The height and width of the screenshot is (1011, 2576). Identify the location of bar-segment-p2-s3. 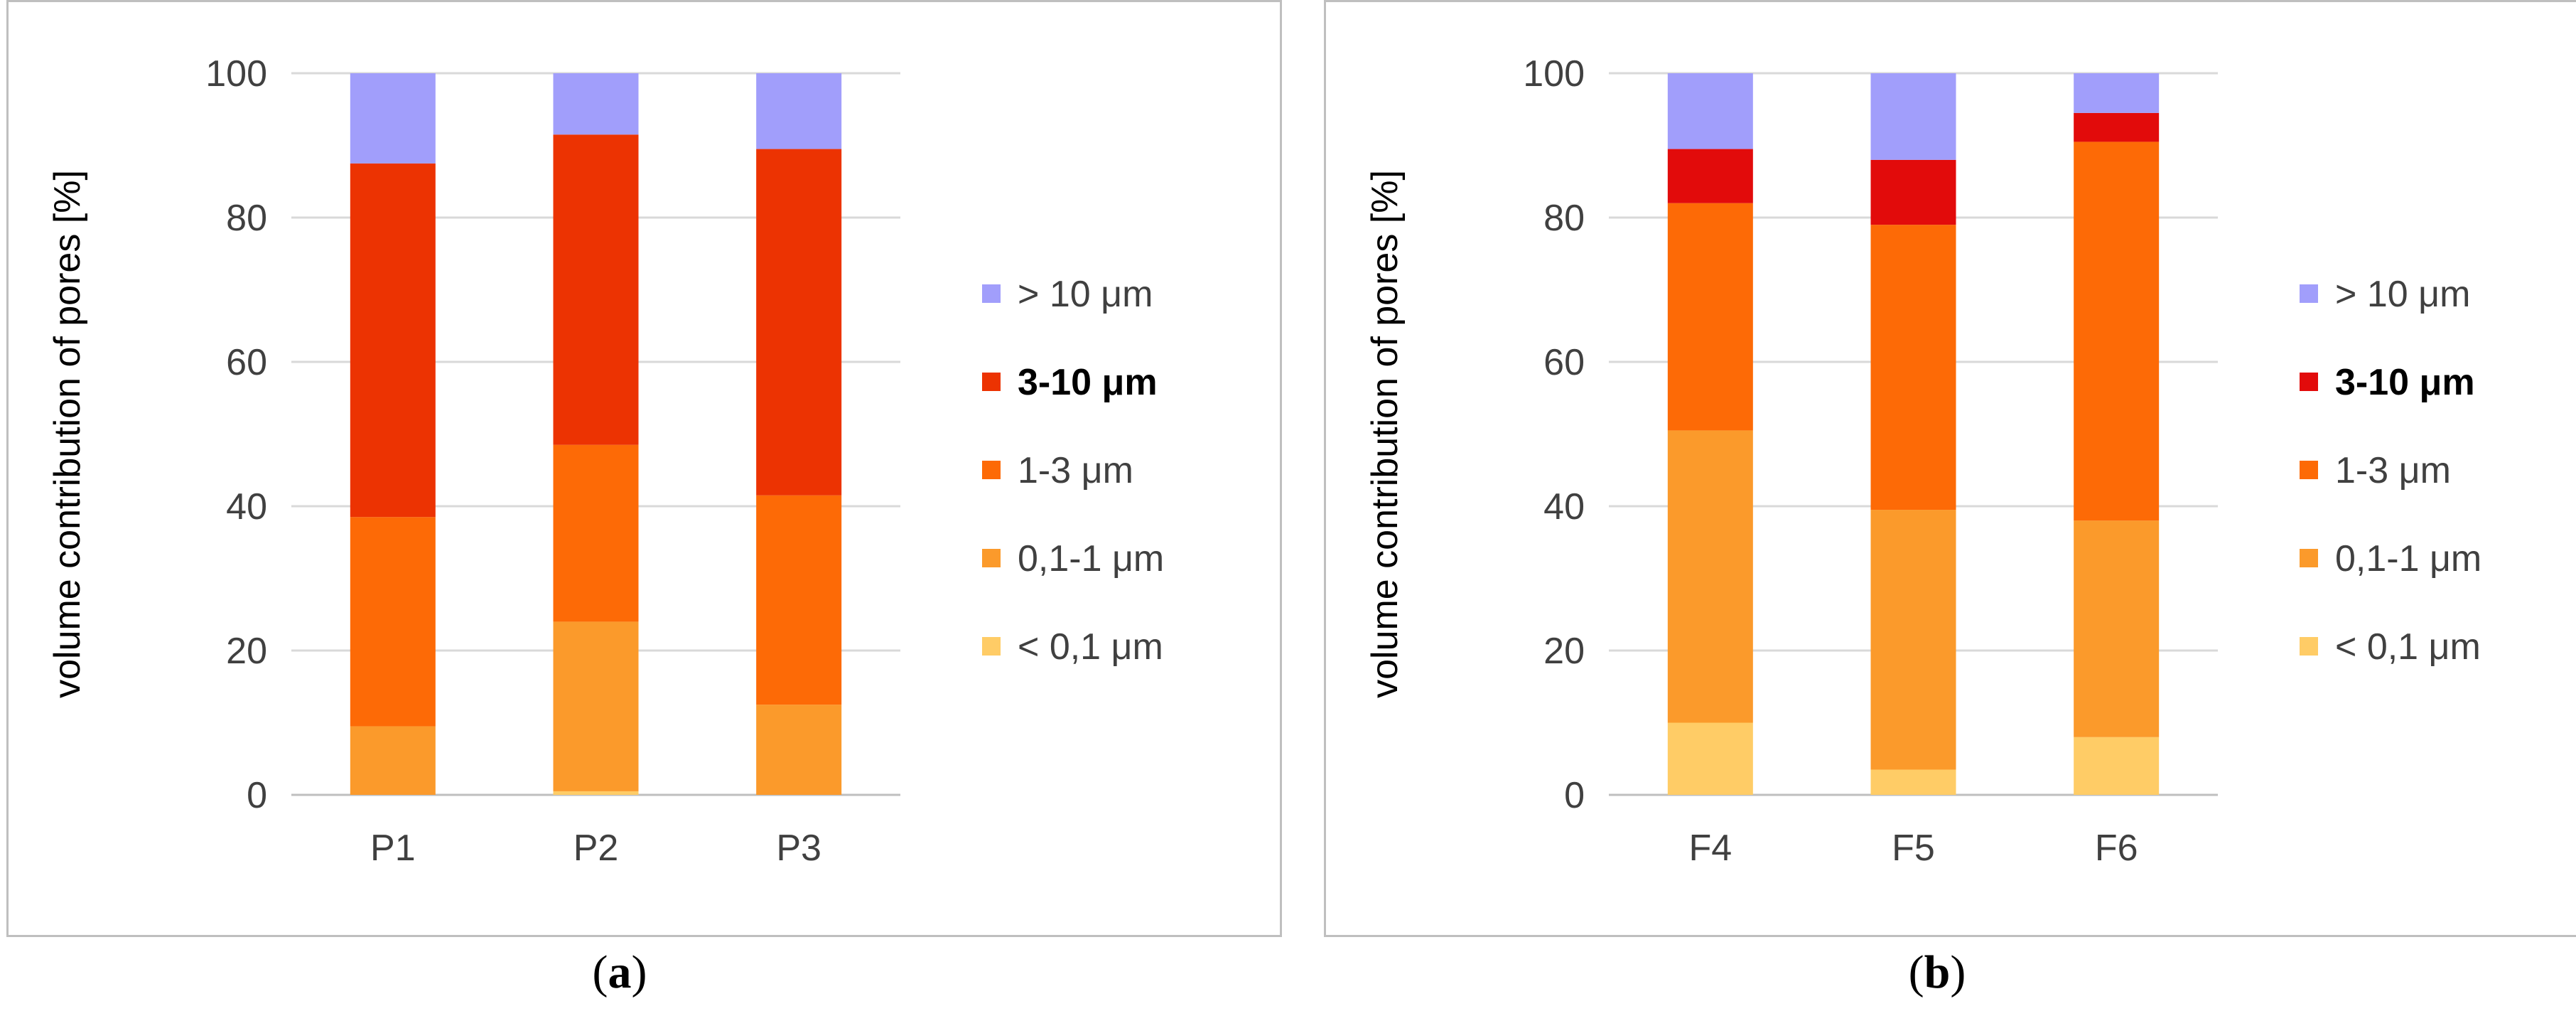
(596, 289).